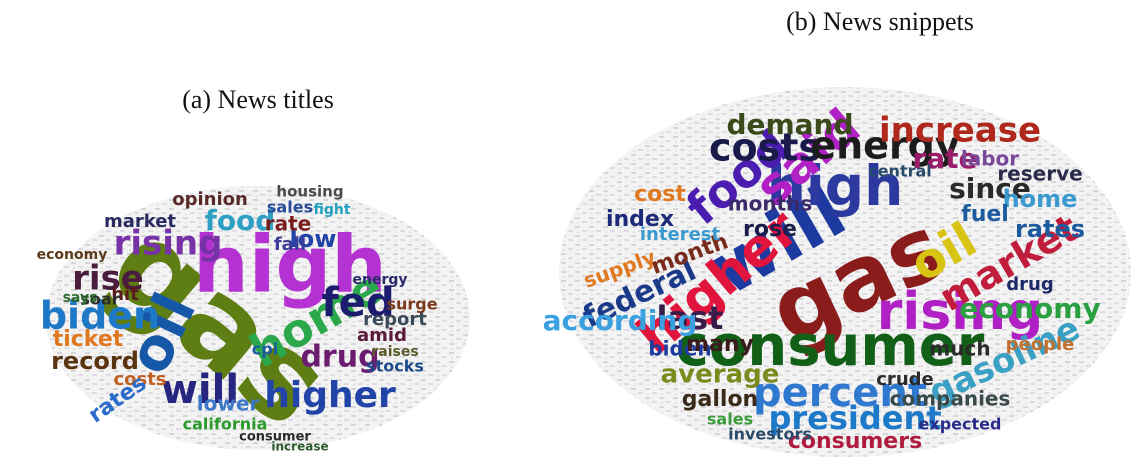 The height and width of the screenshot is (457, 1134). Describe the element at coordinates (88, 339) in the screenshot. I see `cloud-word: ticket` at that location.